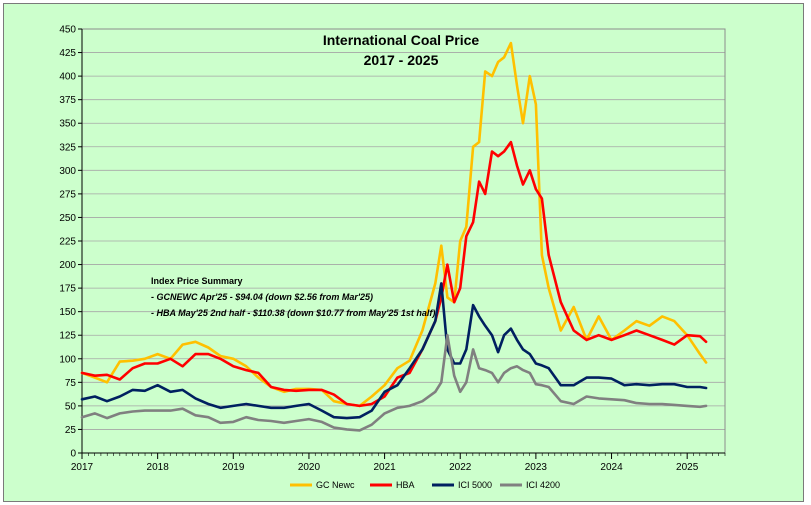  I want to click on y-tick-label: 250, so click(67, 218).